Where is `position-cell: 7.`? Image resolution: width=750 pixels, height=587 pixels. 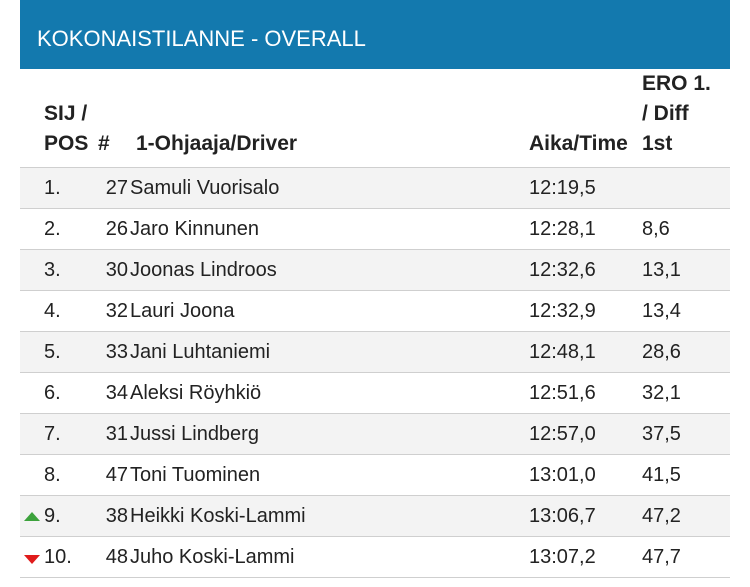 position-cell: 7. is located at coordinates (59, 434).